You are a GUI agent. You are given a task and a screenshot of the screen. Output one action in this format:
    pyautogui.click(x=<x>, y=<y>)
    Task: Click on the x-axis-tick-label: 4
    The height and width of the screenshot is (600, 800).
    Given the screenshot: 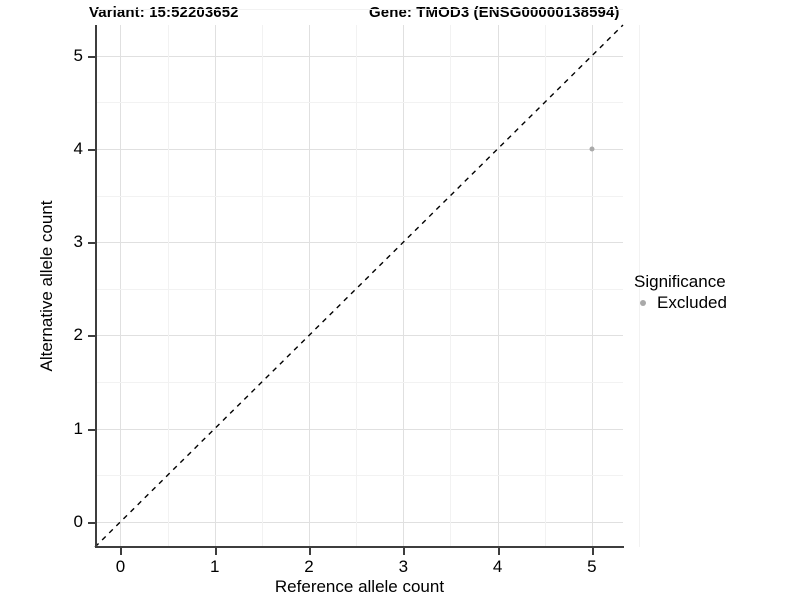 What is the action you would take?
    pyautogui.click(x=497, y=566)
    